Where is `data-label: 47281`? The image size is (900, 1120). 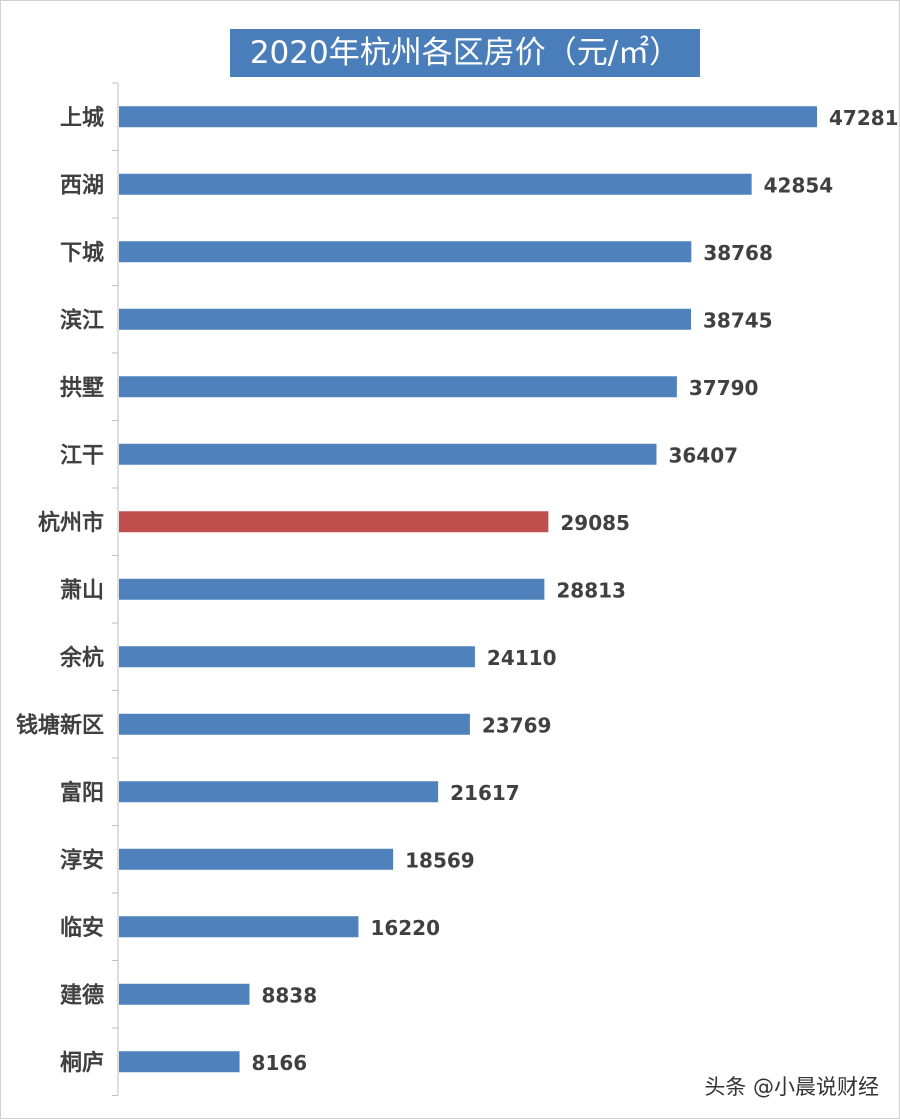 data-label: 47281 is located at coordinates (864, 118).